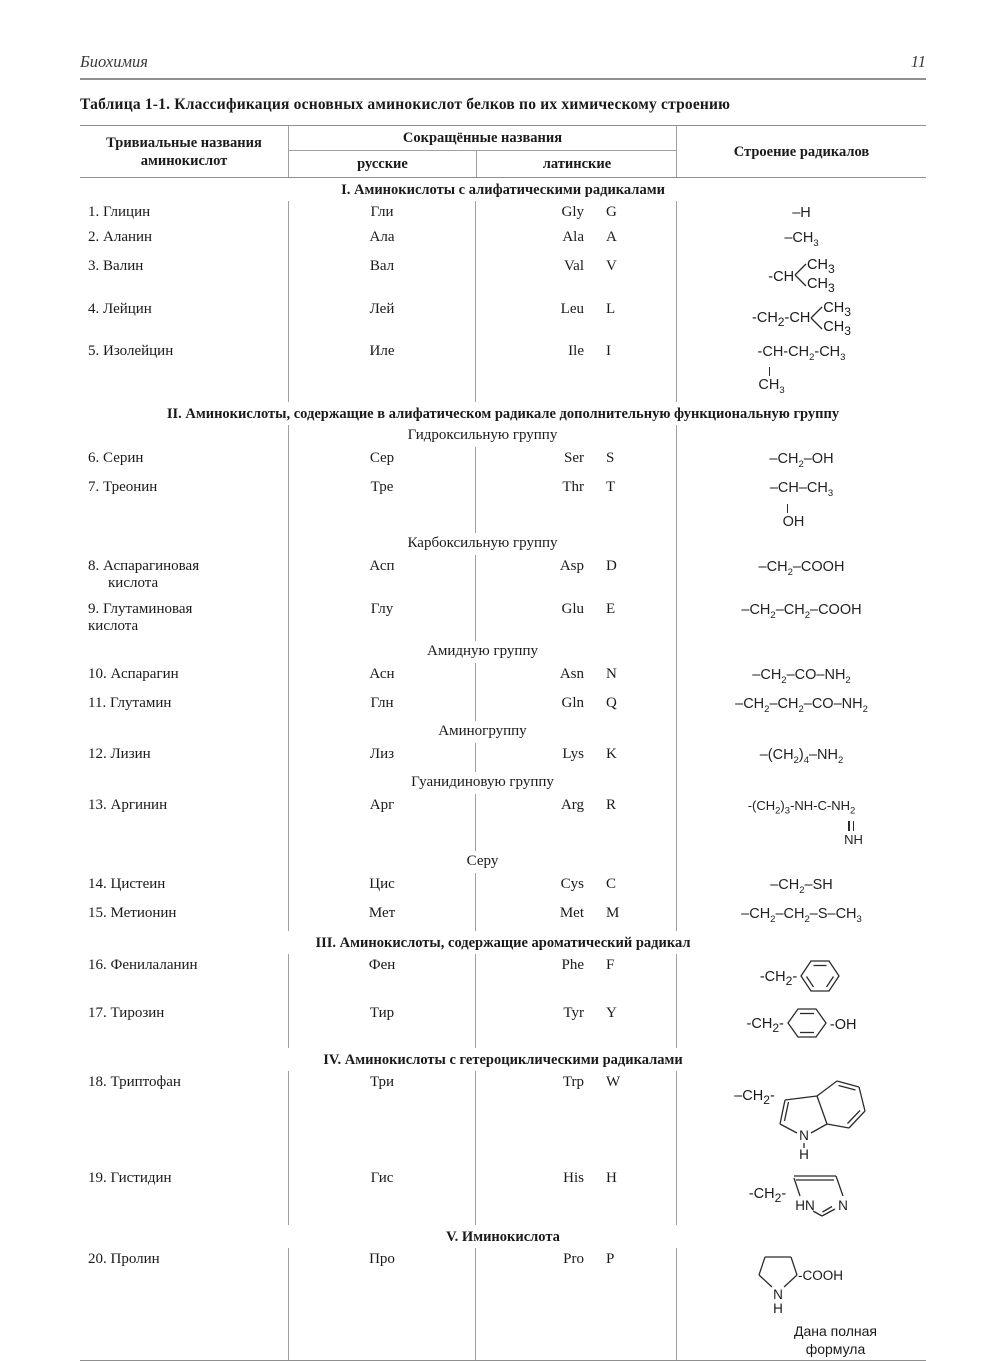 The height and width of the screenshot is (1361, 1000). I want to click on latin-abbr: Ala A, so click(576, 237).